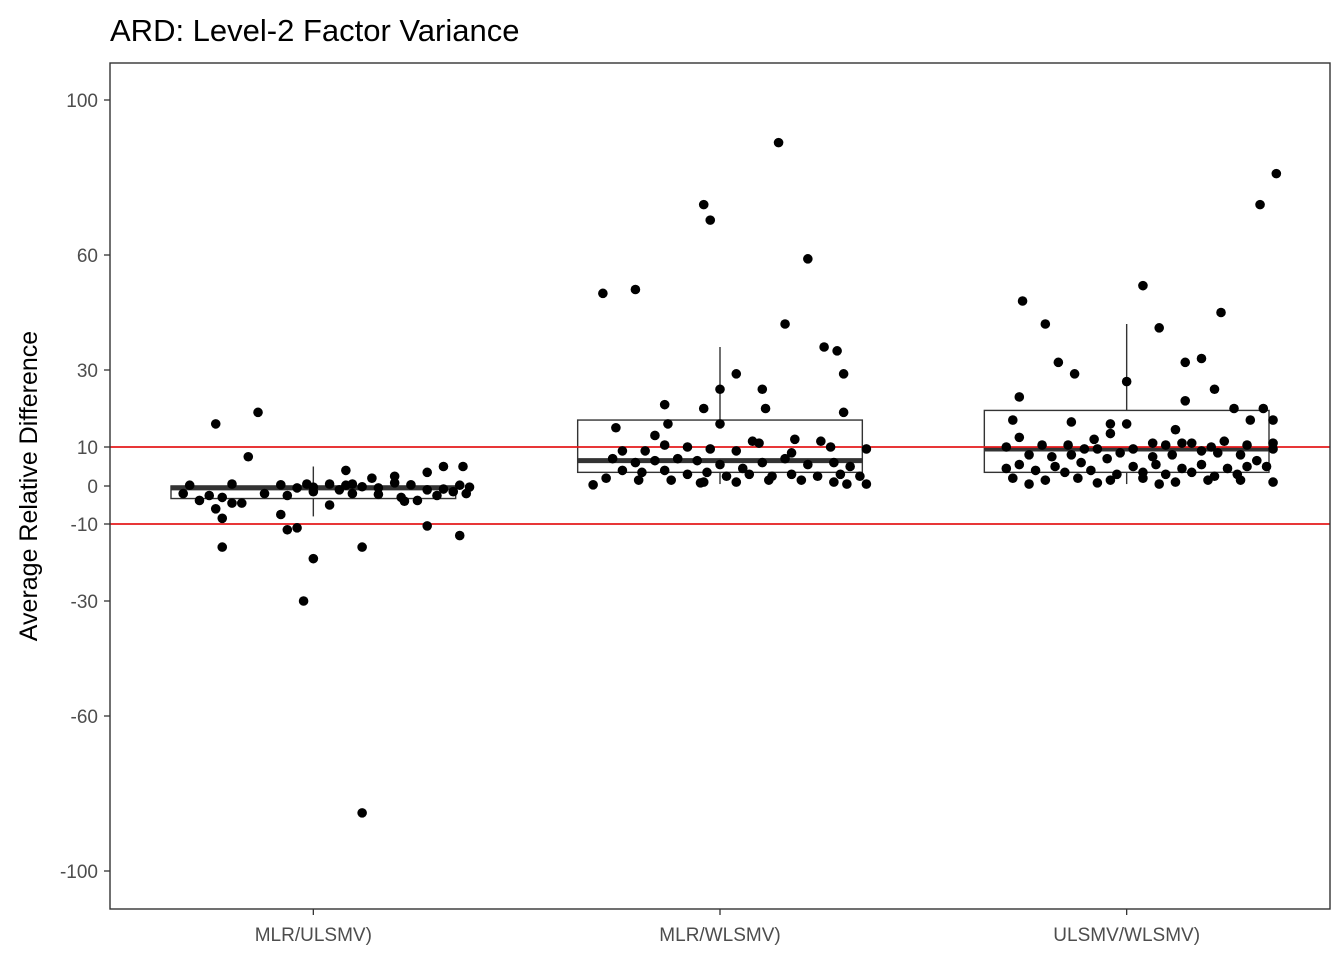 The width and height of the screenshot is (1344, 965). I want to click on y-tick-label: 60, so click(87, 256).